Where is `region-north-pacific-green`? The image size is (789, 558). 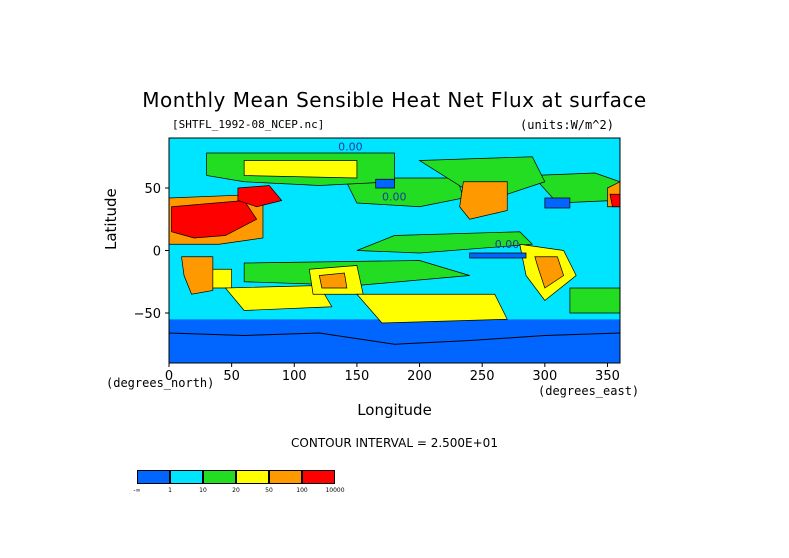 region-north-pacific-green is located at coordinates (403, 192).